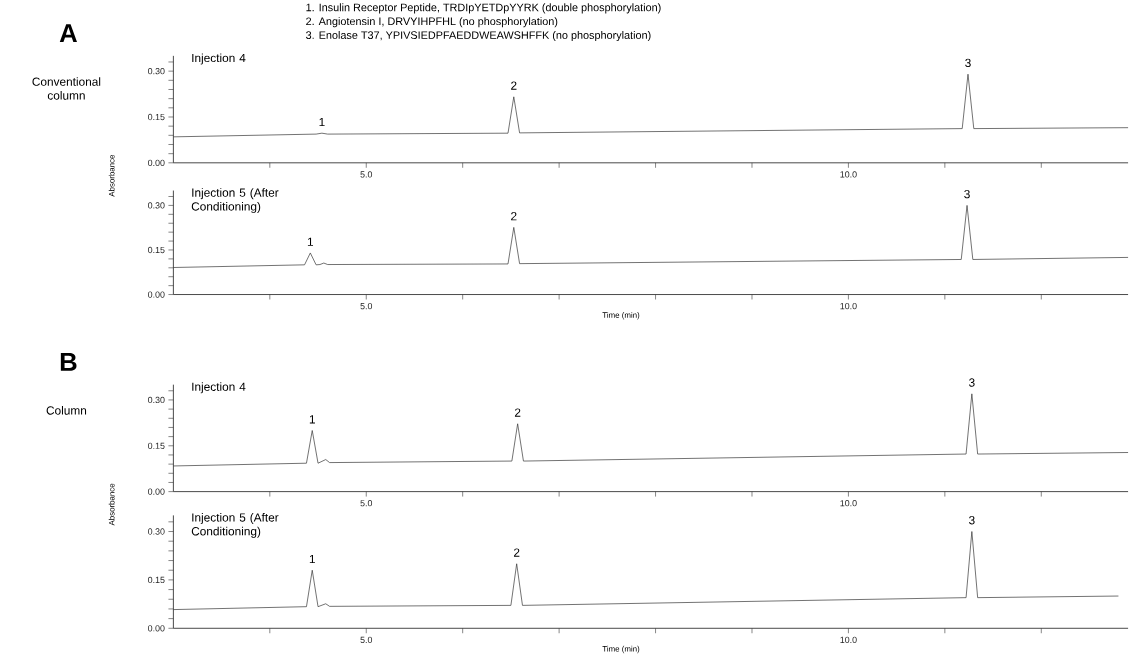 The image size is (1134, 671). I want to click on text: B, so click(68, 362).